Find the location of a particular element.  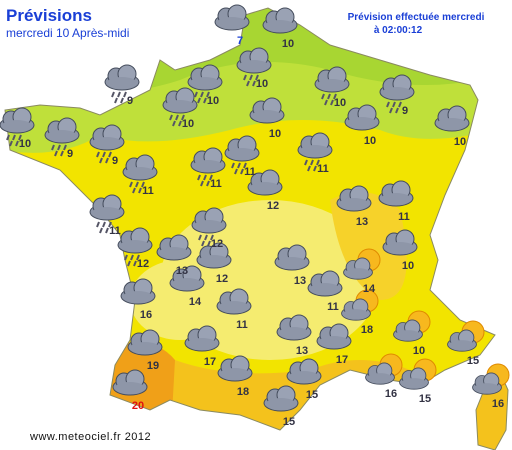

footer: www.meteociel.fr 2012 is located at coordinates (90, 437).